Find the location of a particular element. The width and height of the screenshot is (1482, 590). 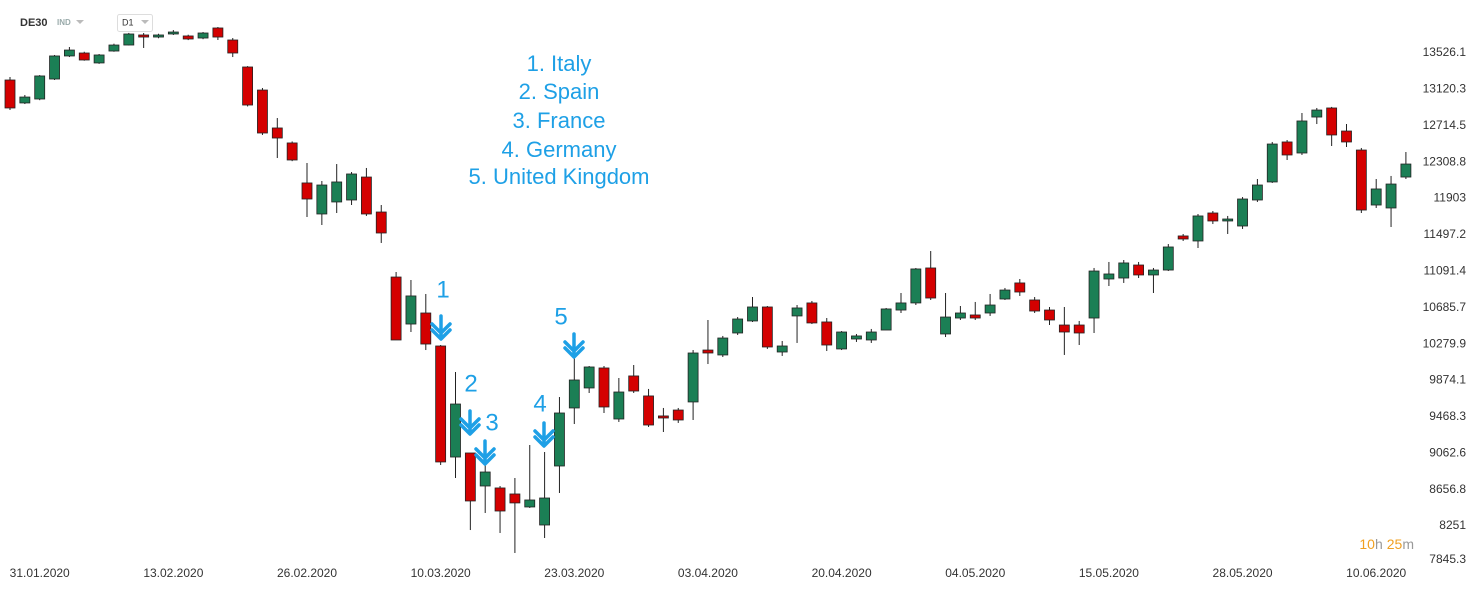

y-tick-label: 9468.3 is located at coordinates (1447, 416).